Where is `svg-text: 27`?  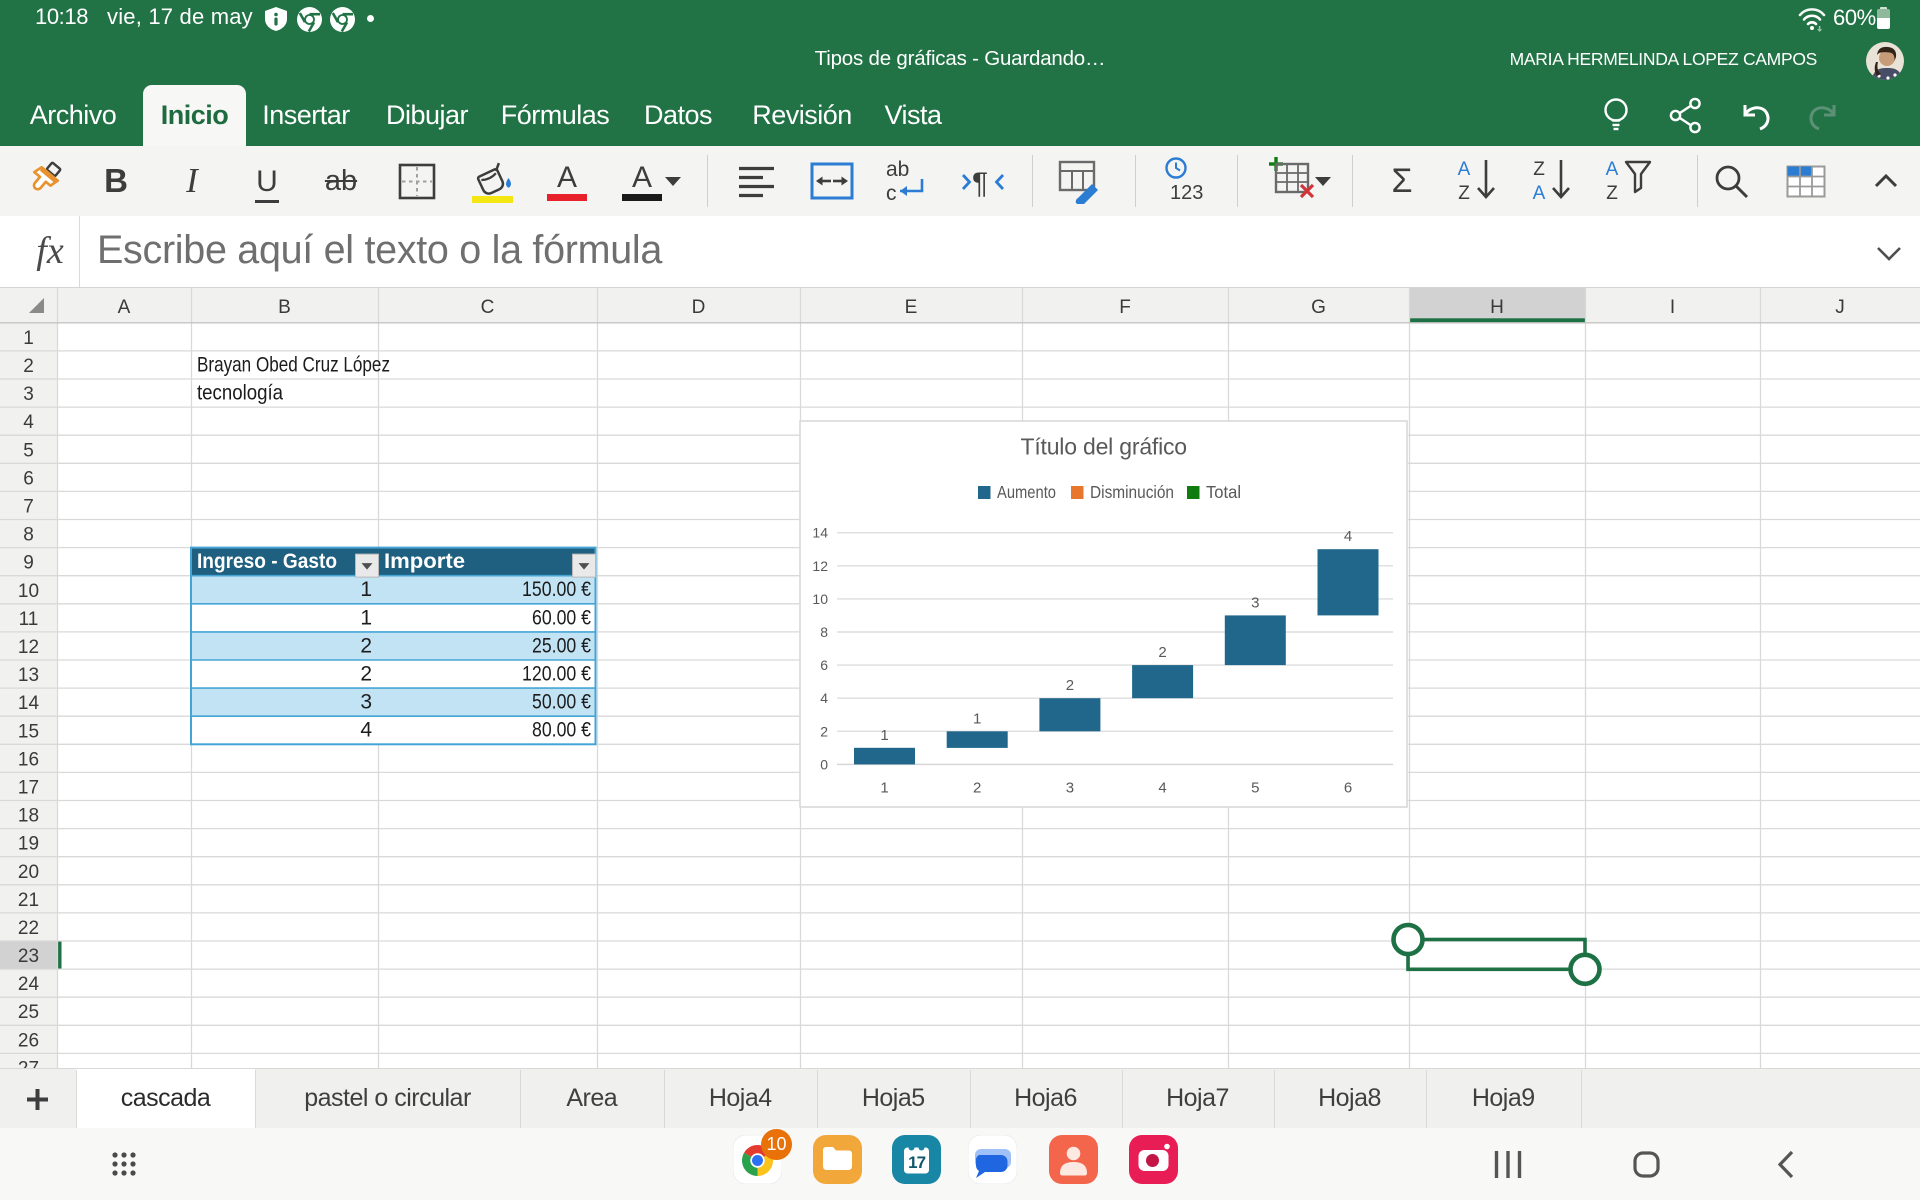 svg-text: 27 is located at coordinates (28, 1064).